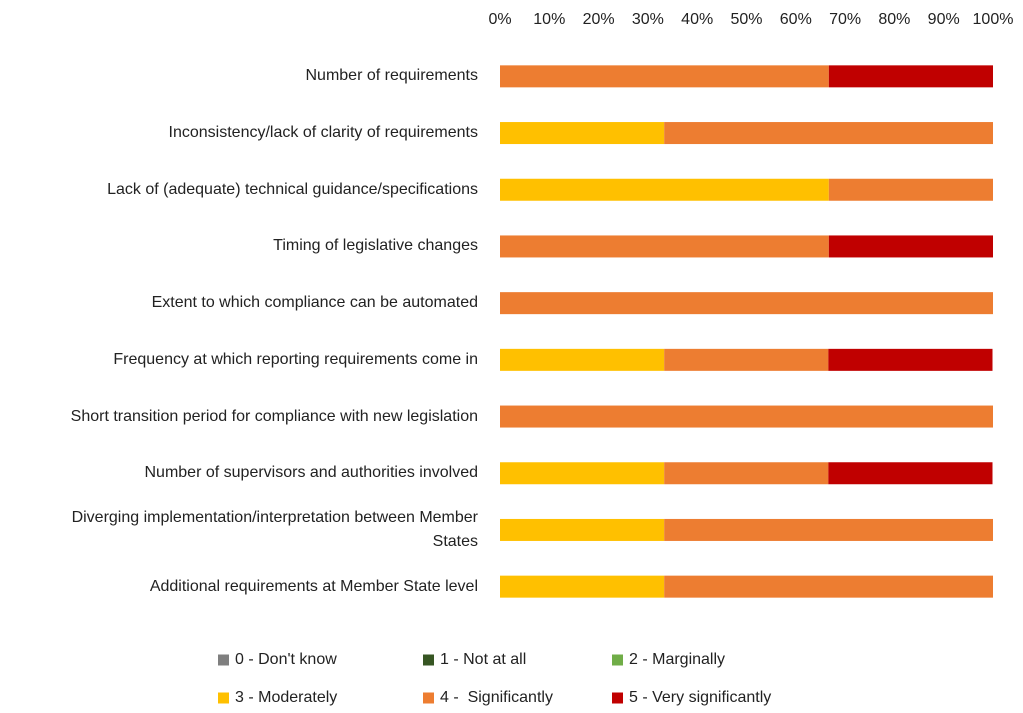 Image resolution: width=1023 pixels, height=713 pixels. What do you see at coordinates (391, 76) in the screenshot?
I see `category-label: Number of requirements` at bounding box center [391, 76].